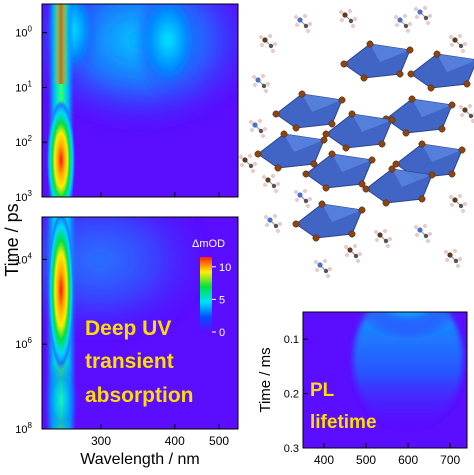 The width and height of the screenshot is (474, 475). I want to click on pl-y-tick-label: 0.3, so click(291, 449).